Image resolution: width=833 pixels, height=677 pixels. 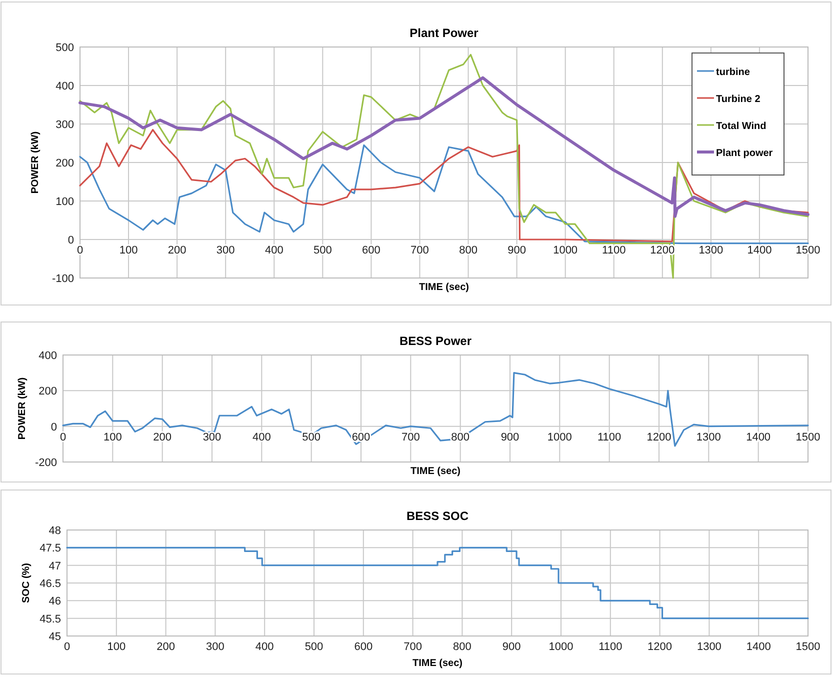 I want to click on y-tick-label: 46, so click(x=54, y=602).